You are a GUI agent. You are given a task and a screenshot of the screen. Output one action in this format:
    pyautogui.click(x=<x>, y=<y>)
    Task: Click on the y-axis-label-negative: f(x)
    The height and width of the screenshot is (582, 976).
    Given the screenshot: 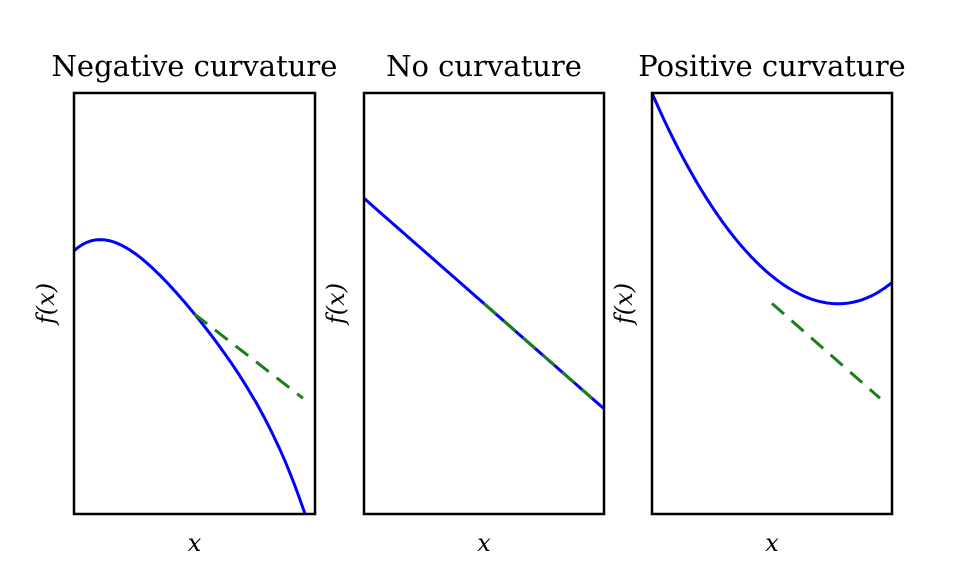 What is the action you would take?
    pyautogui.click(x=46, y=304)
    